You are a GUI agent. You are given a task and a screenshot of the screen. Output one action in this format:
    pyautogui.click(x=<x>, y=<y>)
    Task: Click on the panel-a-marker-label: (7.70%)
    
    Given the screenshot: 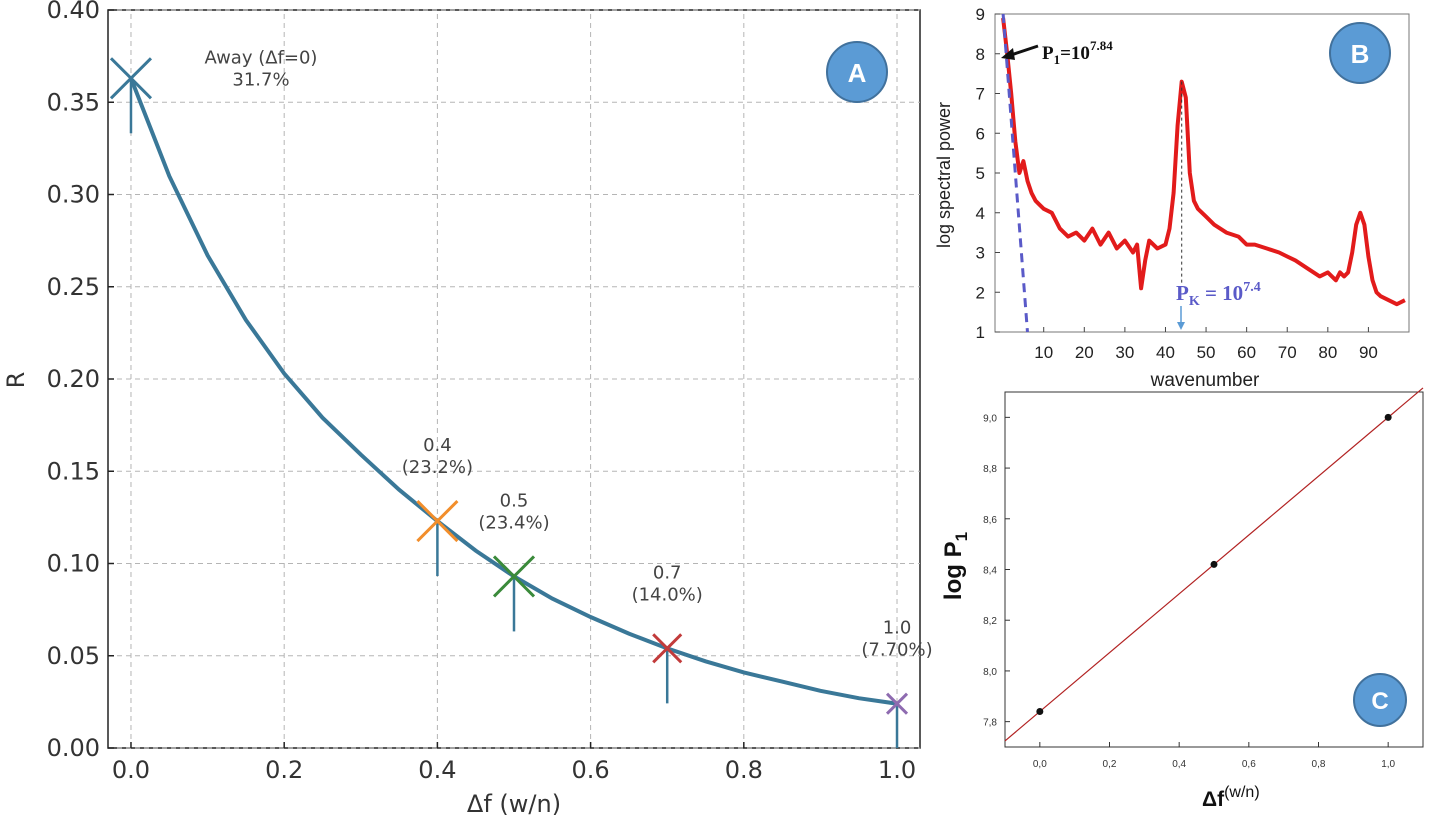 What is the action you would take?
    pyautogui.click(x=896, y=650)
    